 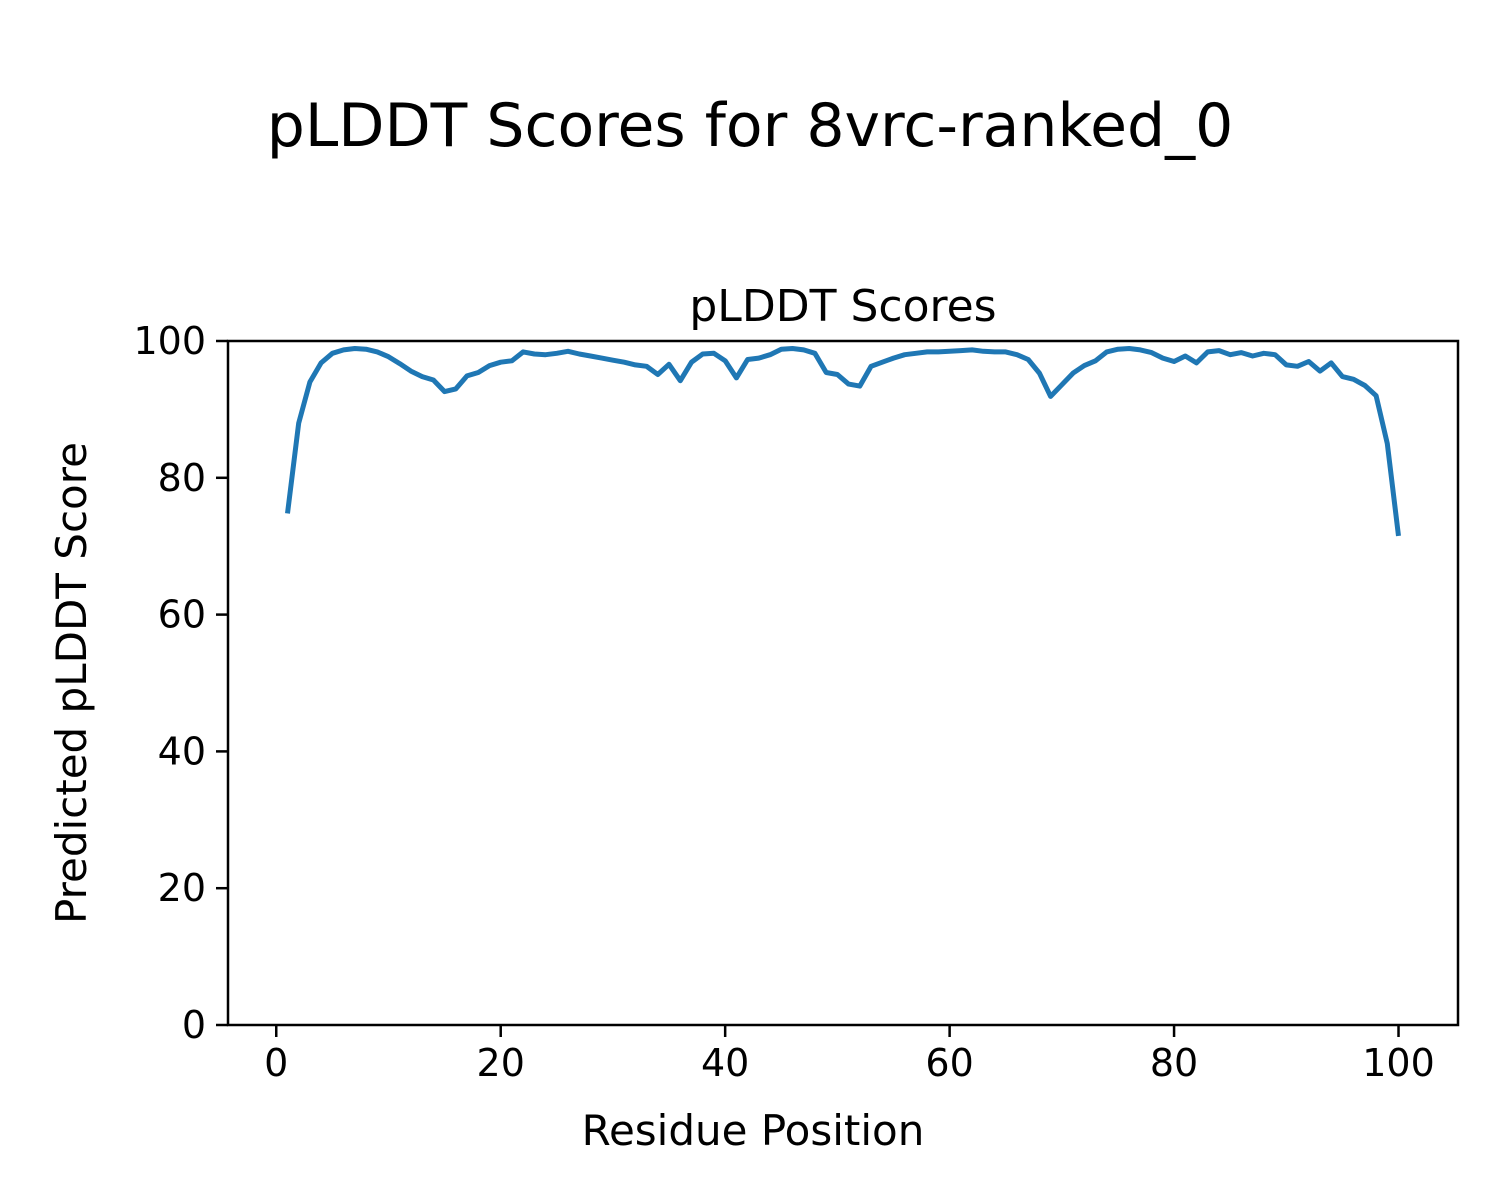 I want to click on x-tick-label: 80, so click(x=1174, y=1063).